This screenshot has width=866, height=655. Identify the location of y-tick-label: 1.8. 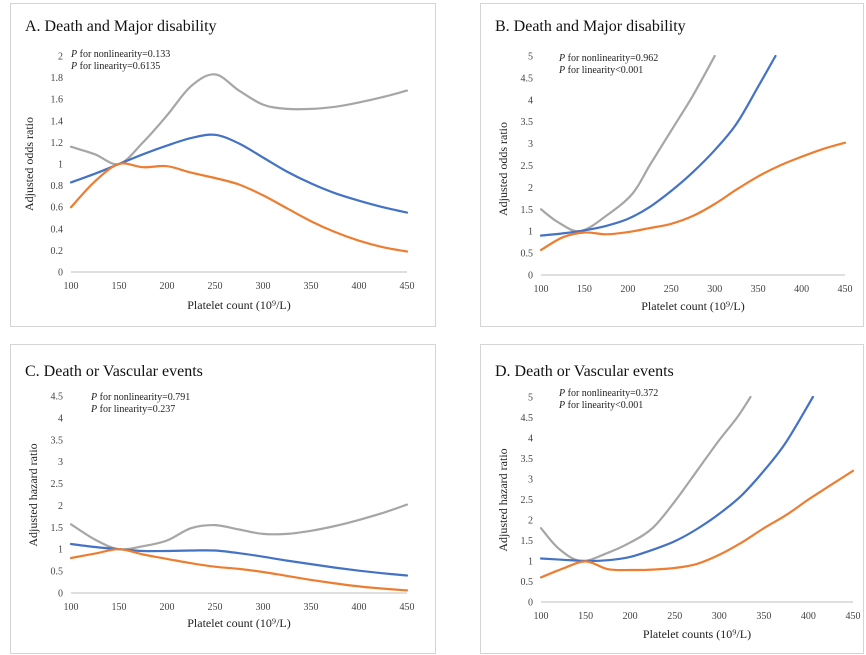
(57, 78).